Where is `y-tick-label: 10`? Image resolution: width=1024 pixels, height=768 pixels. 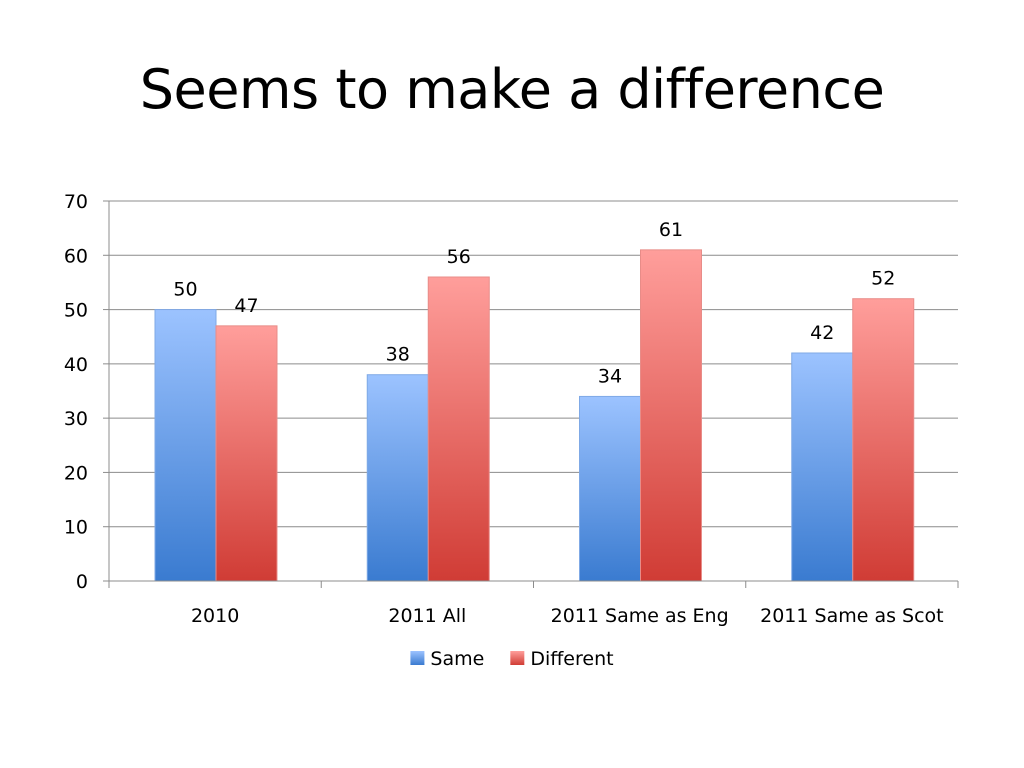 y-tick-label: 10 is located at coordinates (76, 528).